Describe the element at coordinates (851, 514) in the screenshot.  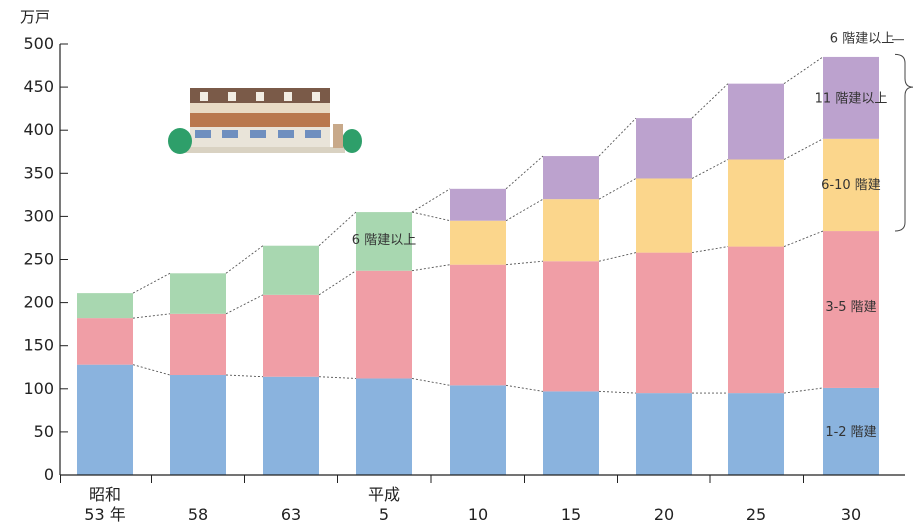
I see `x-tick-label: 30` at that location.